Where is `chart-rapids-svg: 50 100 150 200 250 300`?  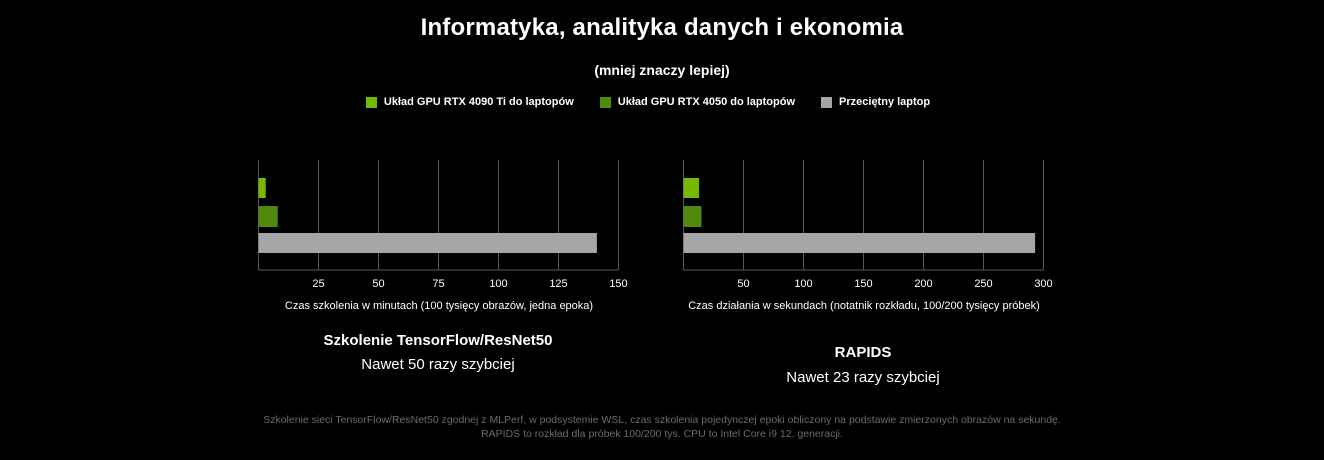 chart-rapids-svg: 50 100 150 200 250 300 is located at coordinates (868, 225).